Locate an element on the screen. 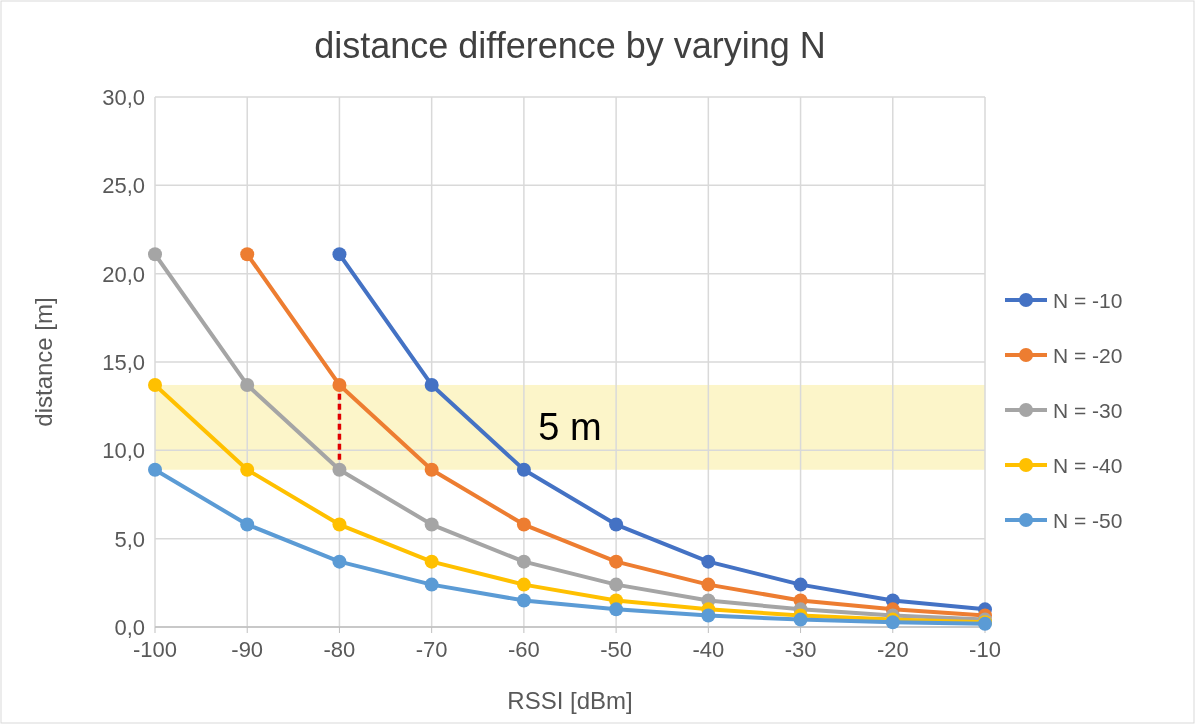 This screenshot has height=724, width=1195. y-tick-label: 5,0 is located at coordinates (129, 539).